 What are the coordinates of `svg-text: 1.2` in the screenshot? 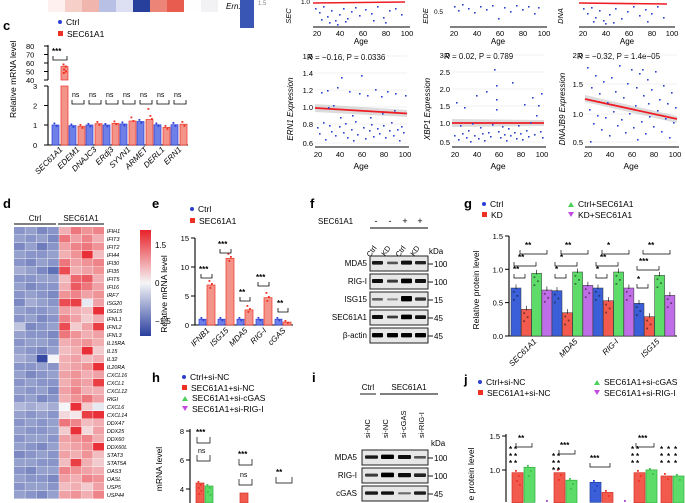 It's located at (308, 90).